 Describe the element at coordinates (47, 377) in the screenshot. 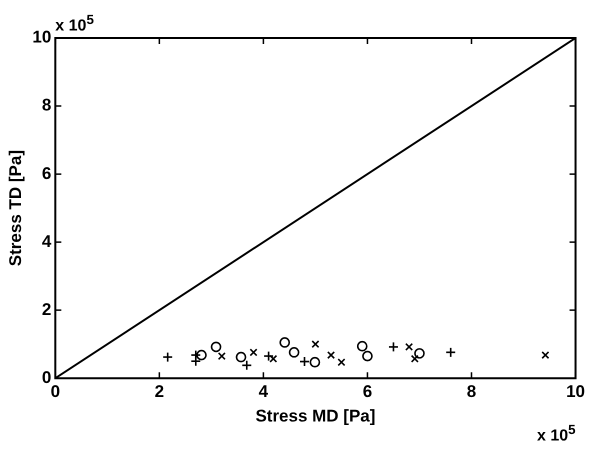

I see `y-tick-label: 0` at that location.